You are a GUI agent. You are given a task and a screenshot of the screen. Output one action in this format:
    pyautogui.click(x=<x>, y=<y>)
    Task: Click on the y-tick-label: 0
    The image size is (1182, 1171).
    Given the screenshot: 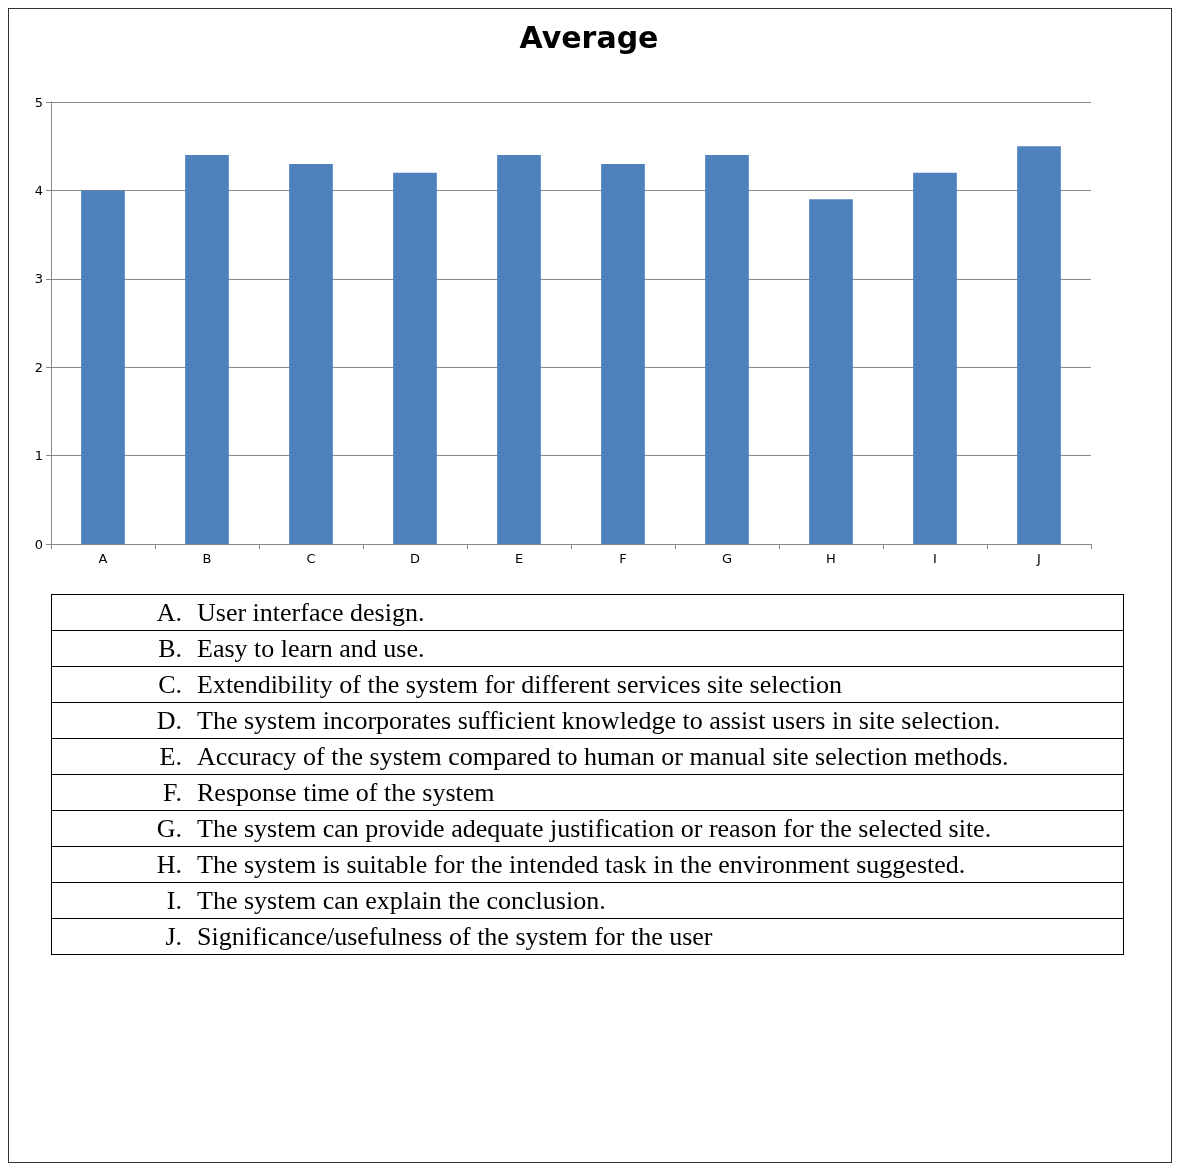 What is the action you would take?
    pyautogui.click(x=38, y=544)
    